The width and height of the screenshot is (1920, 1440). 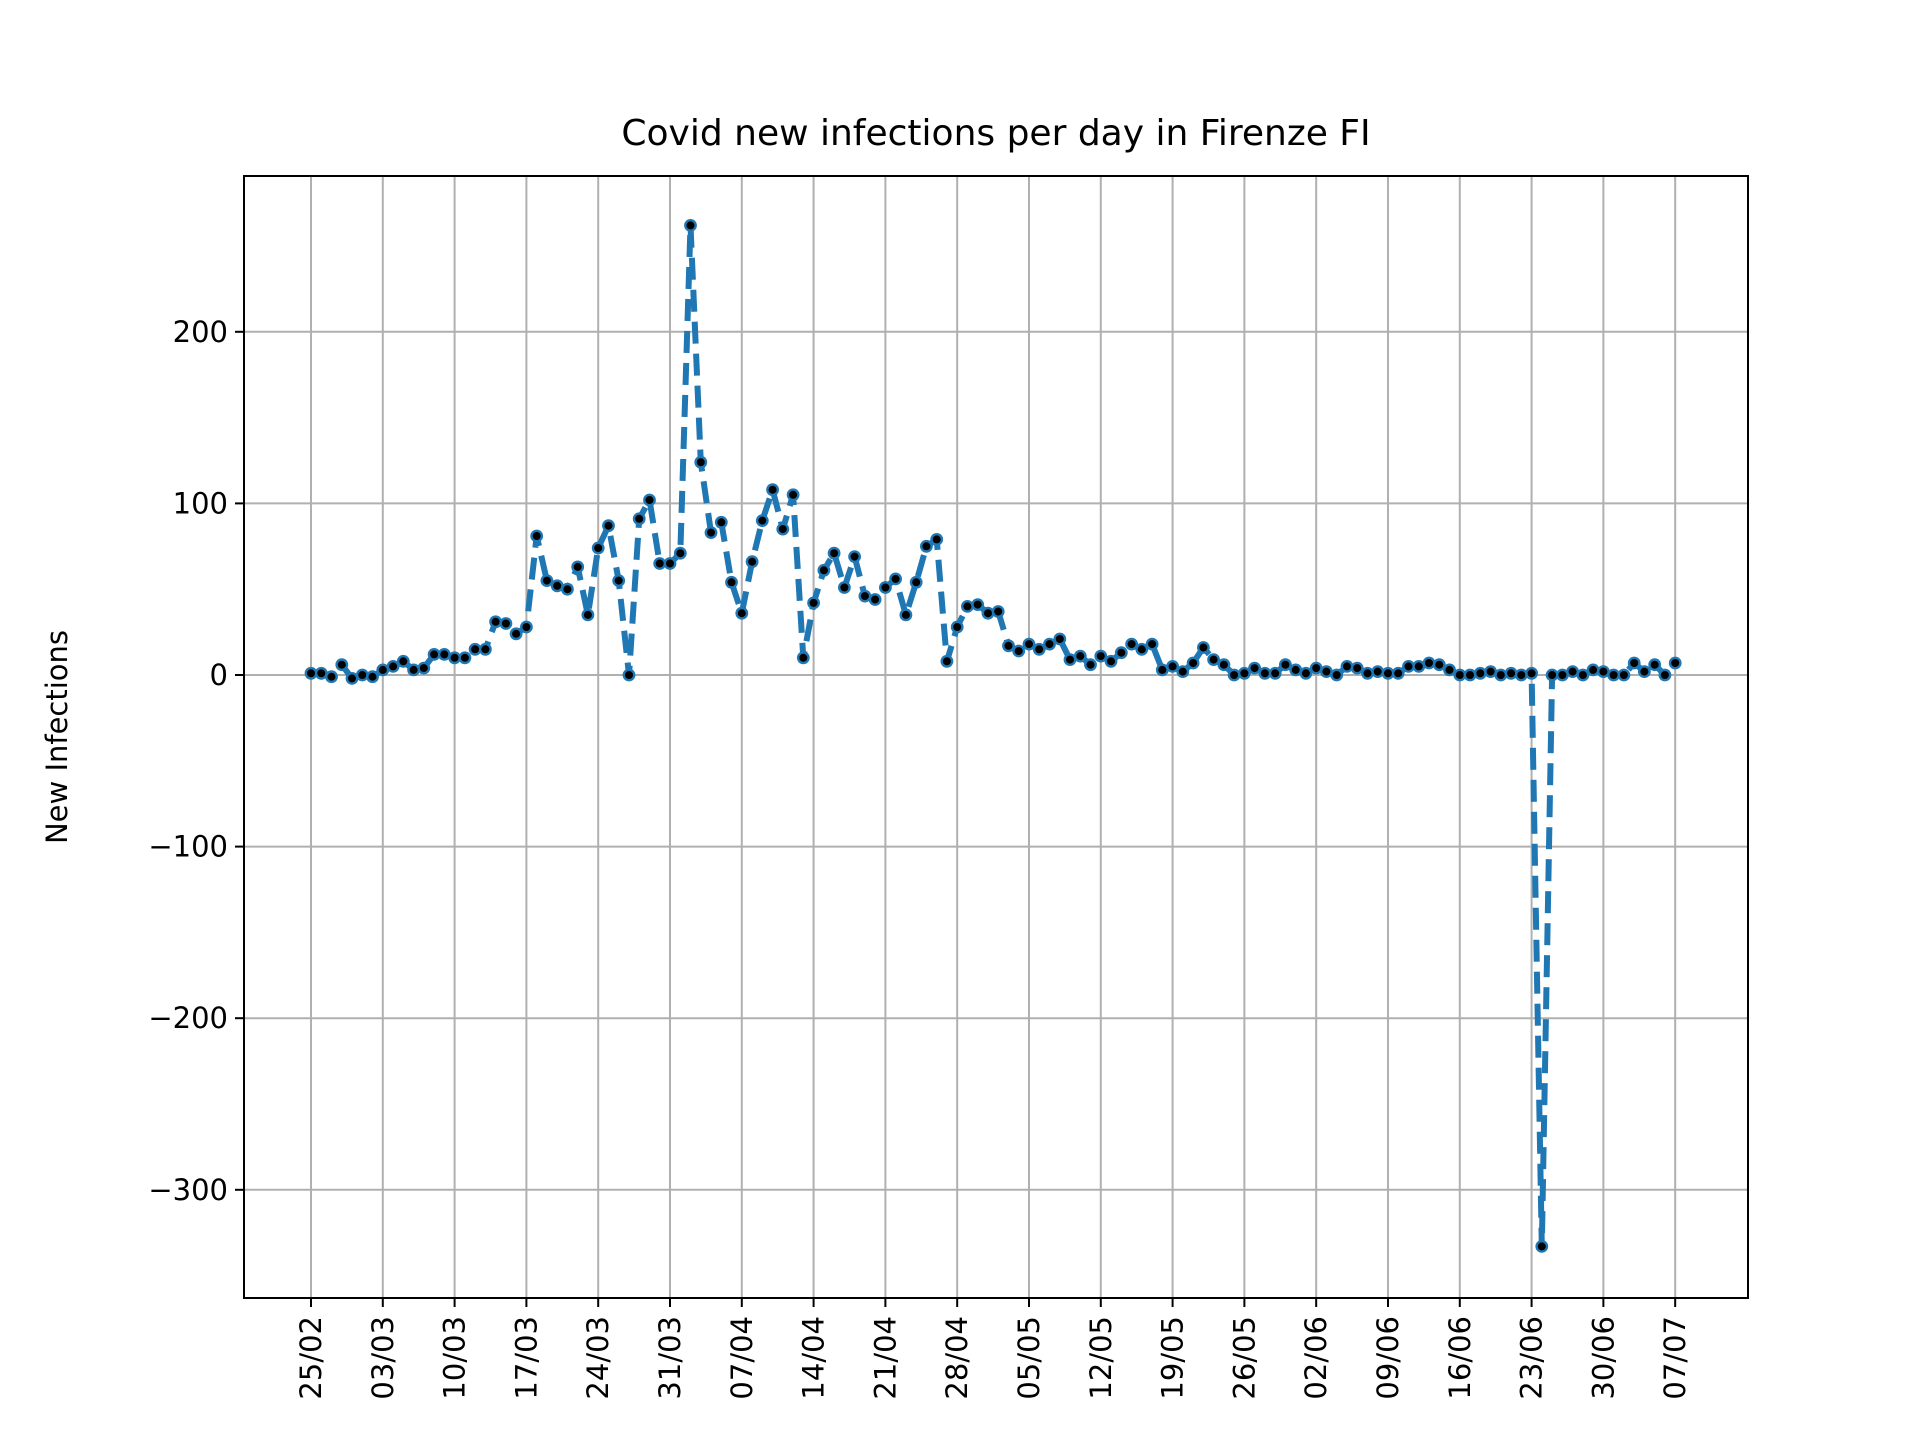 I want to click on y-axis: −300 −200 −100 0 100 200, so click(x=196, y=761).